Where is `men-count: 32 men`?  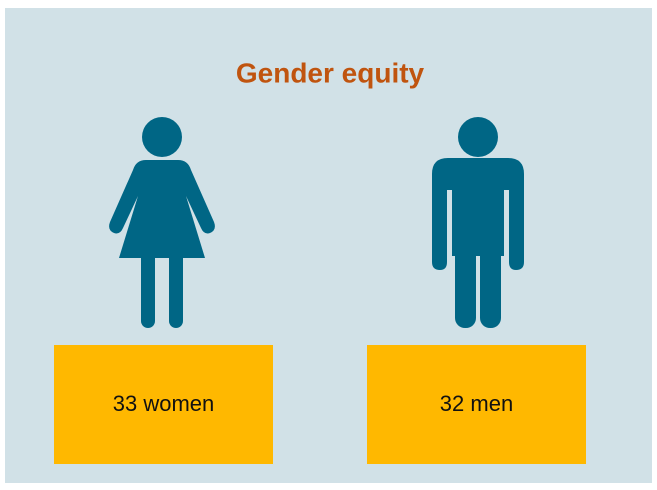 men-count: 32 men is located at coordinates (476, 403).